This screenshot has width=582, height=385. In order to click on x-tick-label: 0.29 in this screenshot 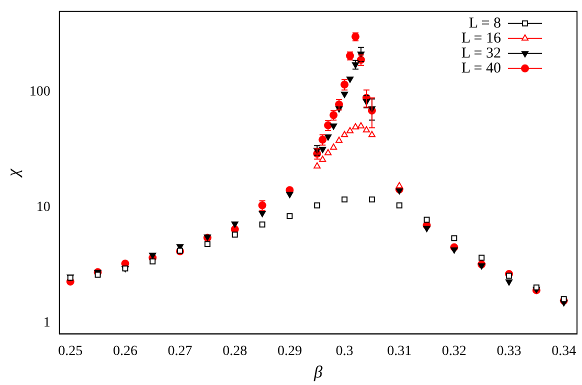, I will do `click(289, 351)`.